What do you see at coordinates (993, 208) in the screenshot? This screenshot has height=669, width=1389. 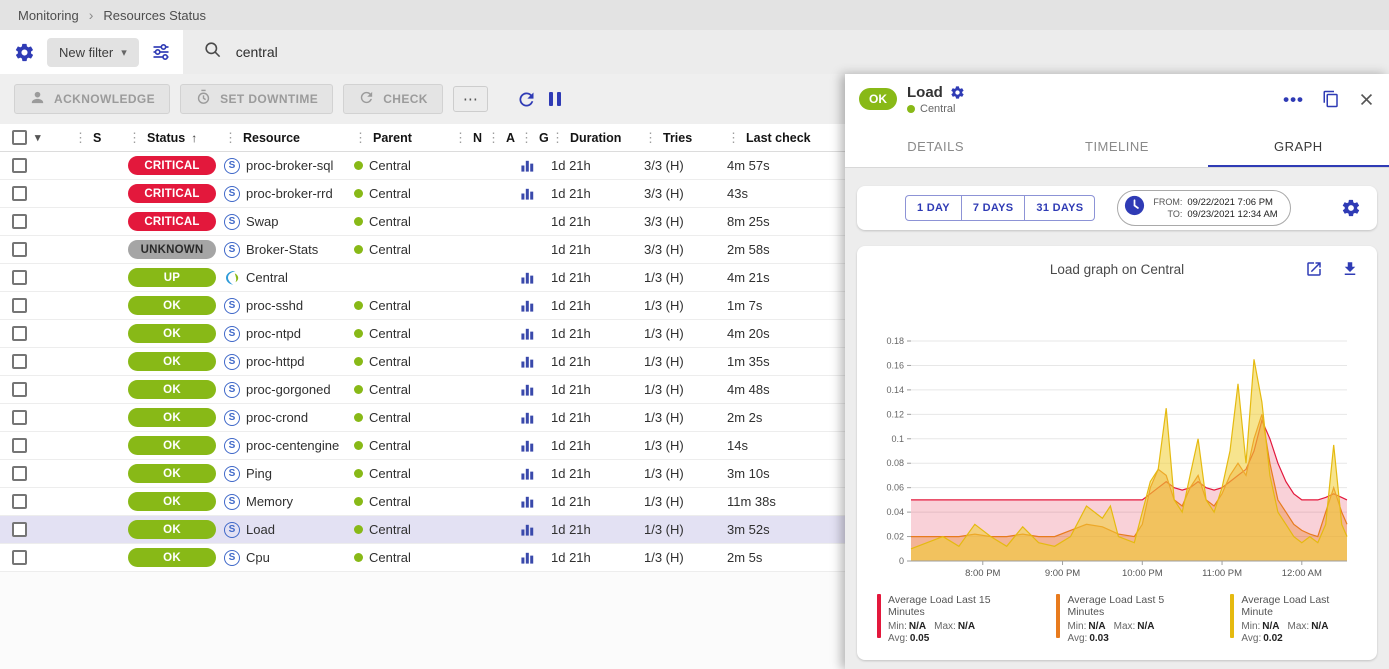 I see `time-range-button: 7 DAYS` at bounding box center [993, 208].